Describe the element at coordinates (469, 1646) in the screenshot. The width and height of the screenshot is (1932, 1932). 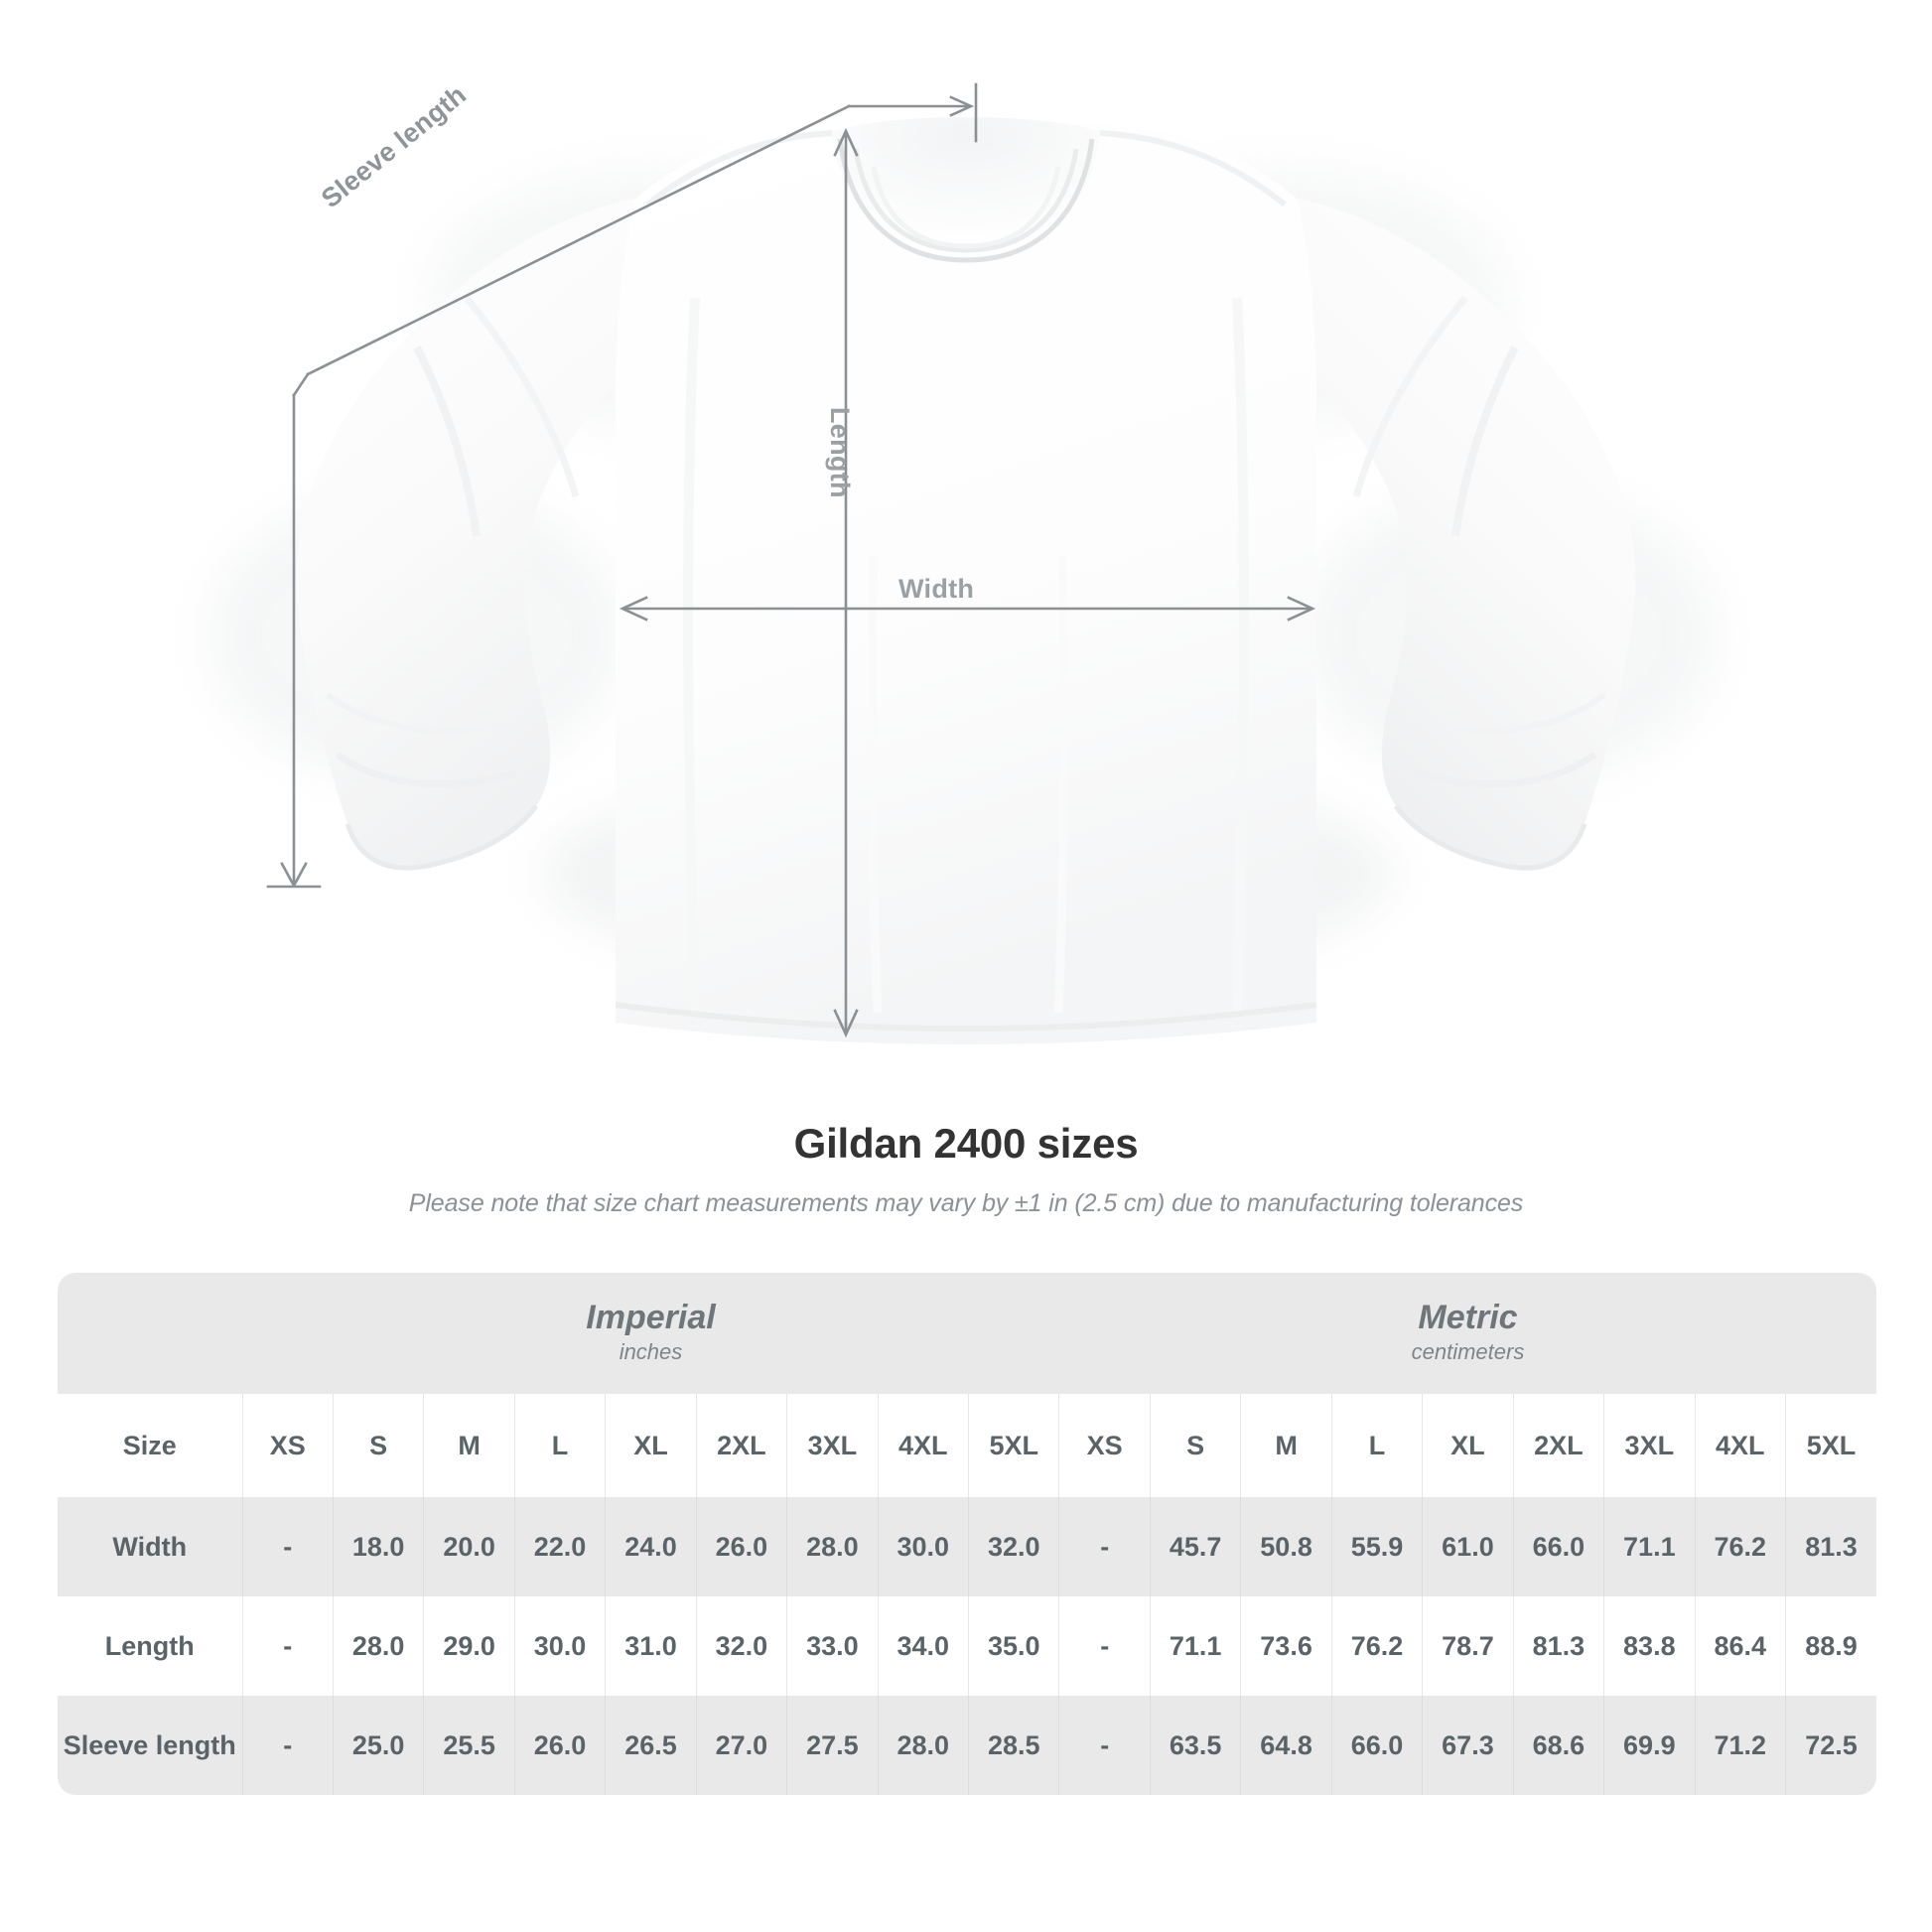
I see `cell-imperial-m: 29.0` at that location.